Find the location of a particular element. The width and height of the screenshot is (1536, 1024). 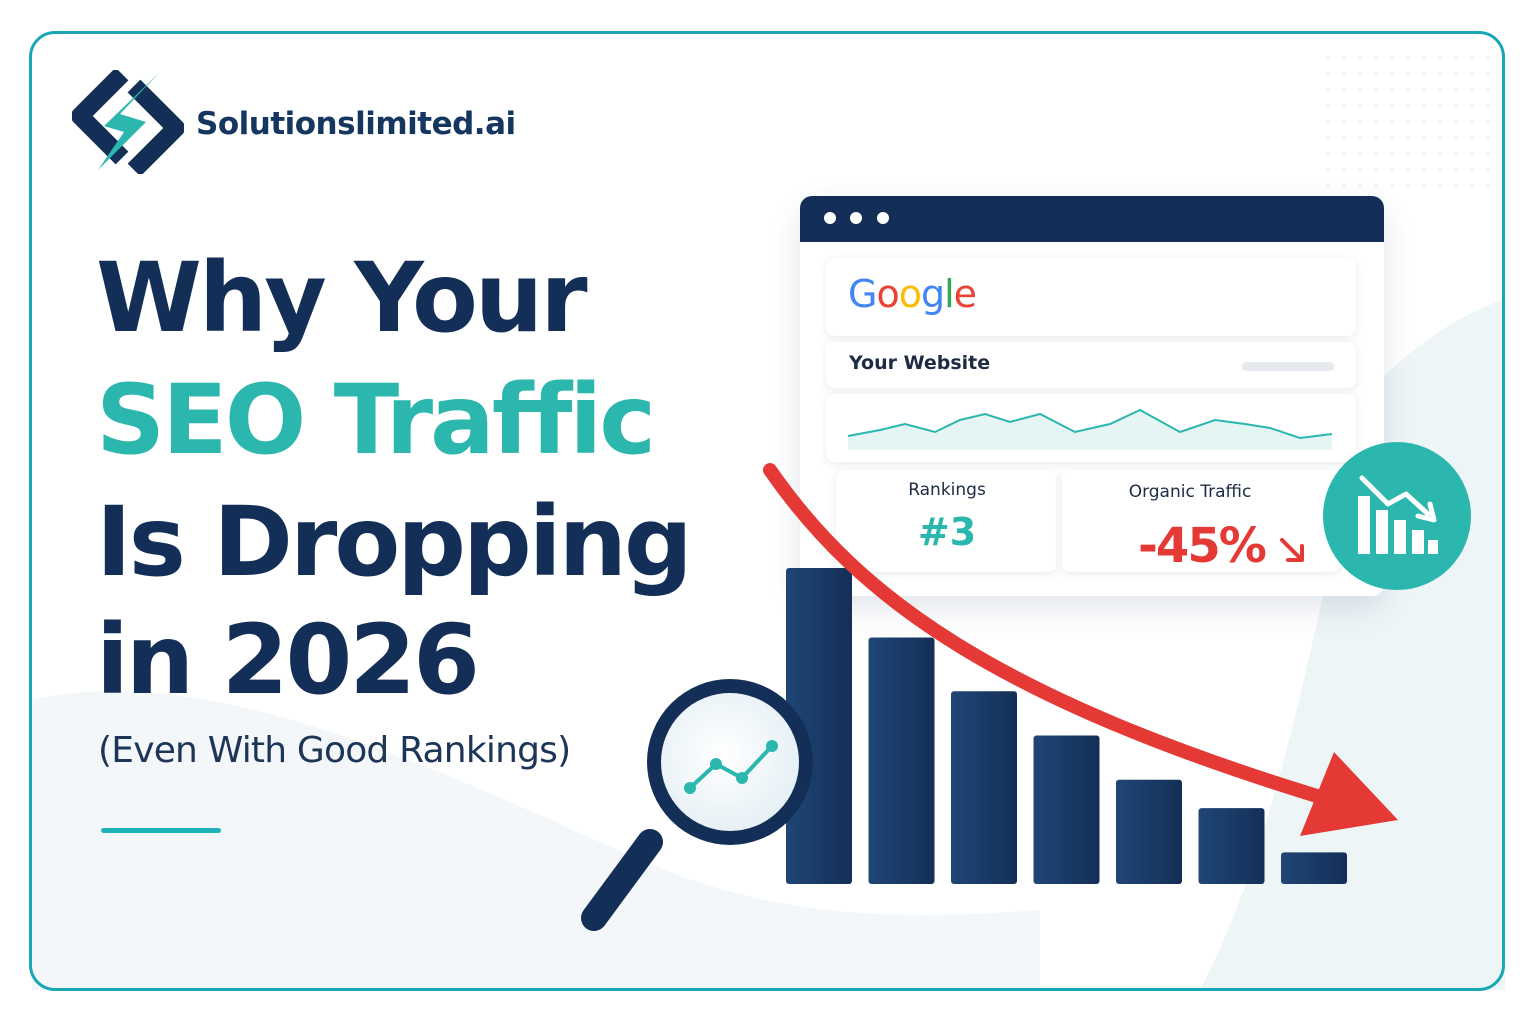

site-label: Your Website is located at coordinates (920, 363).